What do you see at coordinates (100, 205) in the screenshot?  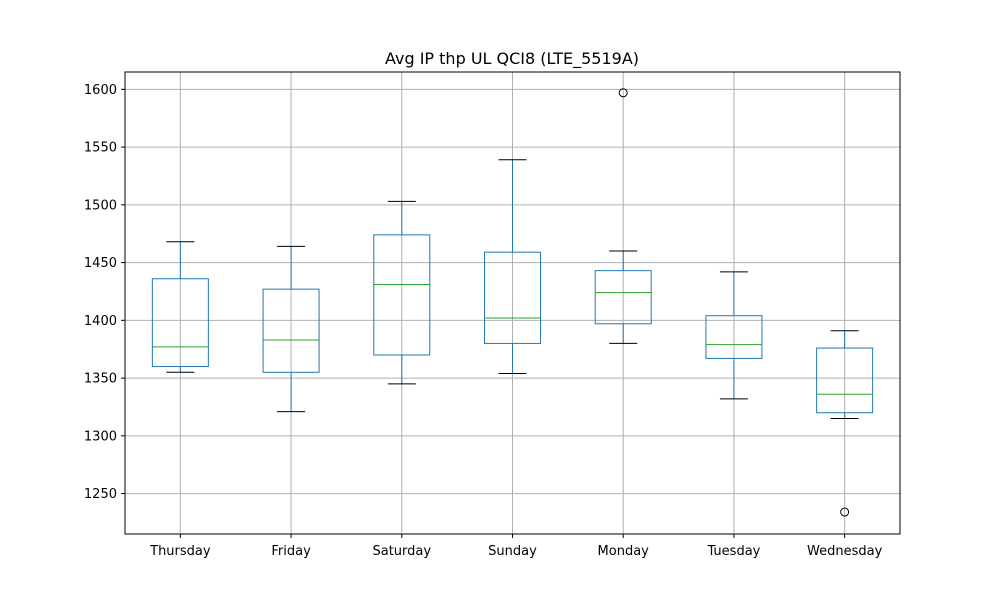 I see `y-tick-label: 1500` at bounding box center [100, 205].